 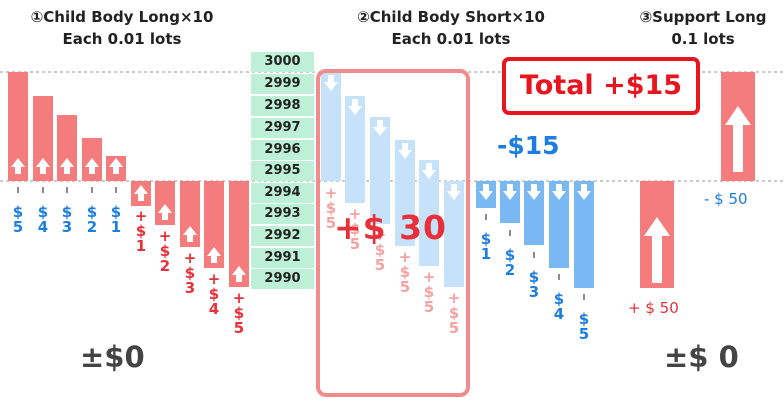 What do you see at coordinates (451, 39) in the screenshot?
I see `child-short-subtitle: Each 0.01 lots` at bounding box center [451, 39].